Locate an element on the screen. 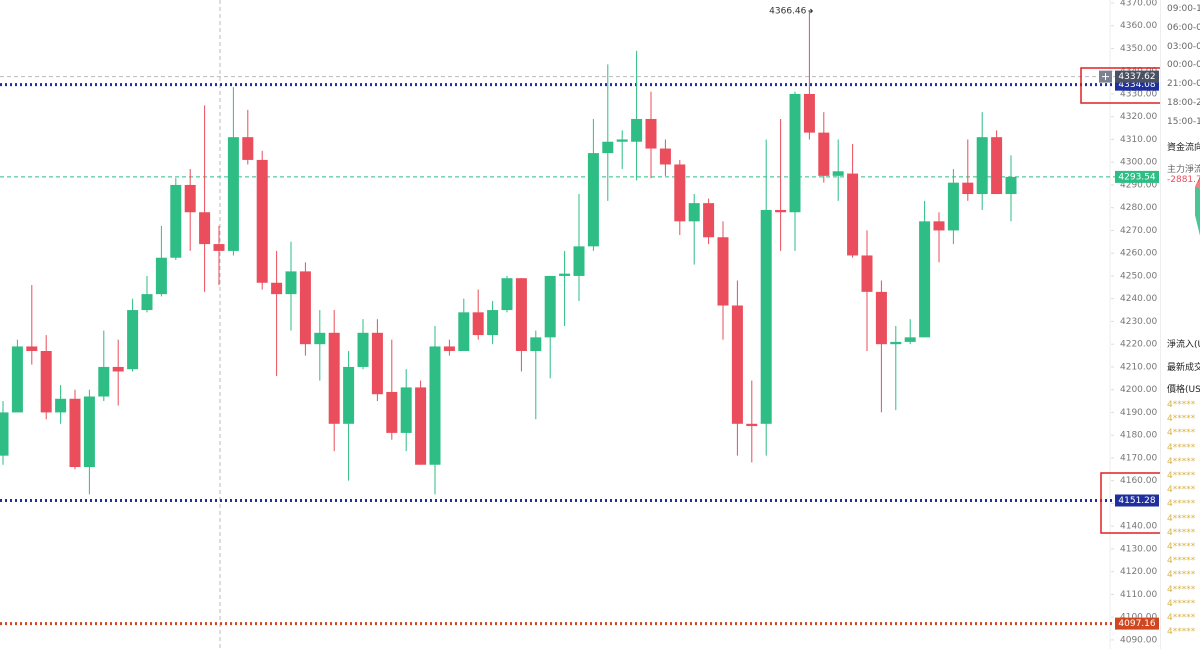 The width and height of the screenshot is (1200, 649). y-tick-label: 4190.00 is located at coordinates (1138, 413).